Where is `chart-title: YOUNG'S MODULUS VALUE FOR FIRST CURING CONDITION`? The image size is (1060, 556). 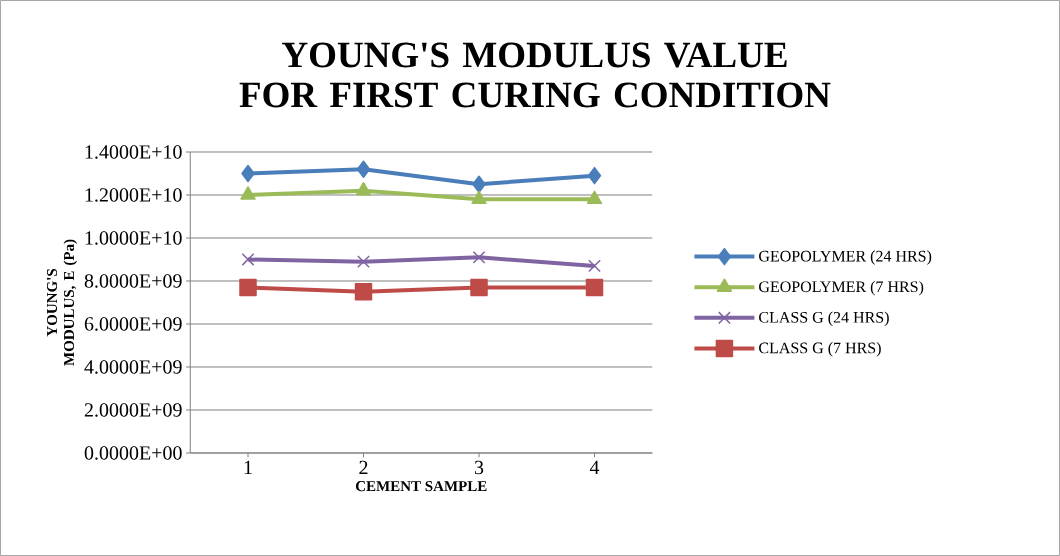
chart-title: YOUNG'S MODULUS VALUE FOR FIRST CURING CONDITION is located at coordinates (535, 75).